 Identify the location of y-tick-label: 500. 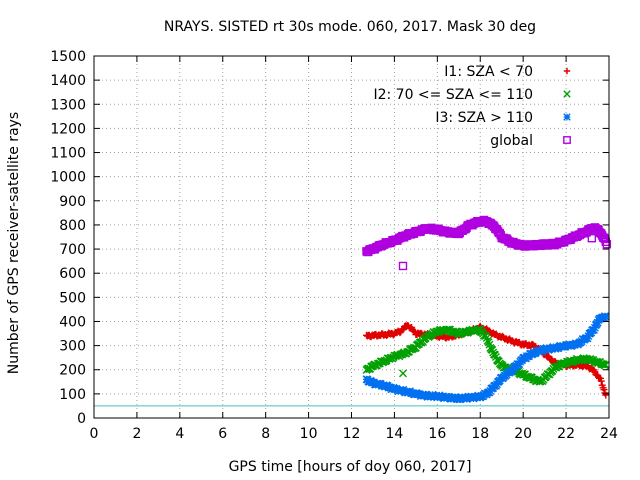
(72, 298).